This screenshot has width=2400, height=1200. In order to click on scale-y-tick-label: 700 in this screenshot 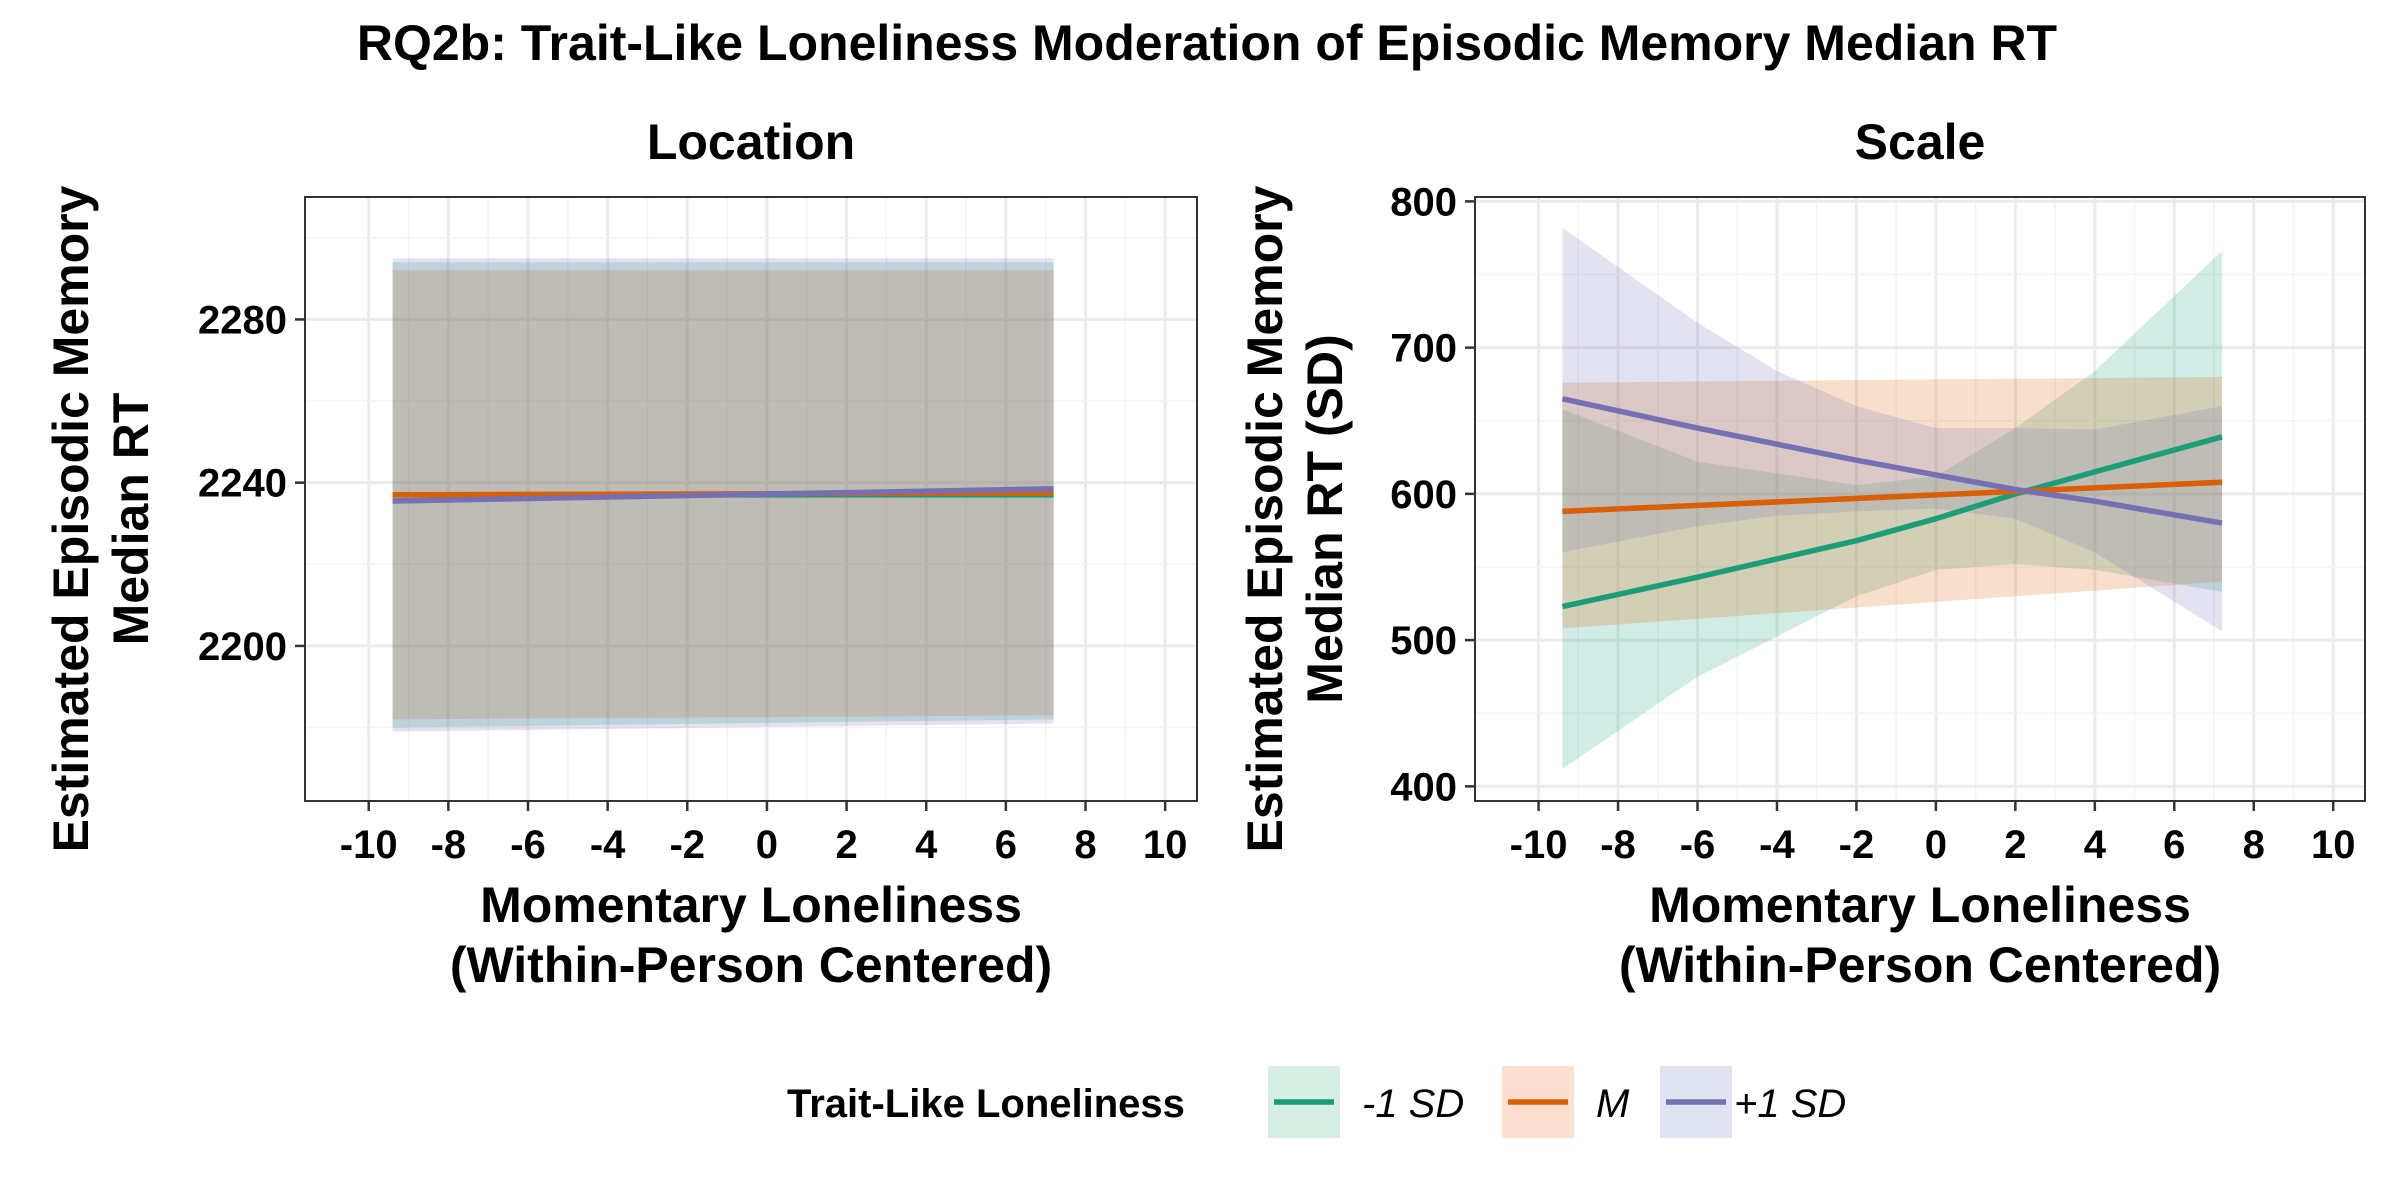, I will do `click(1423, 349)`.